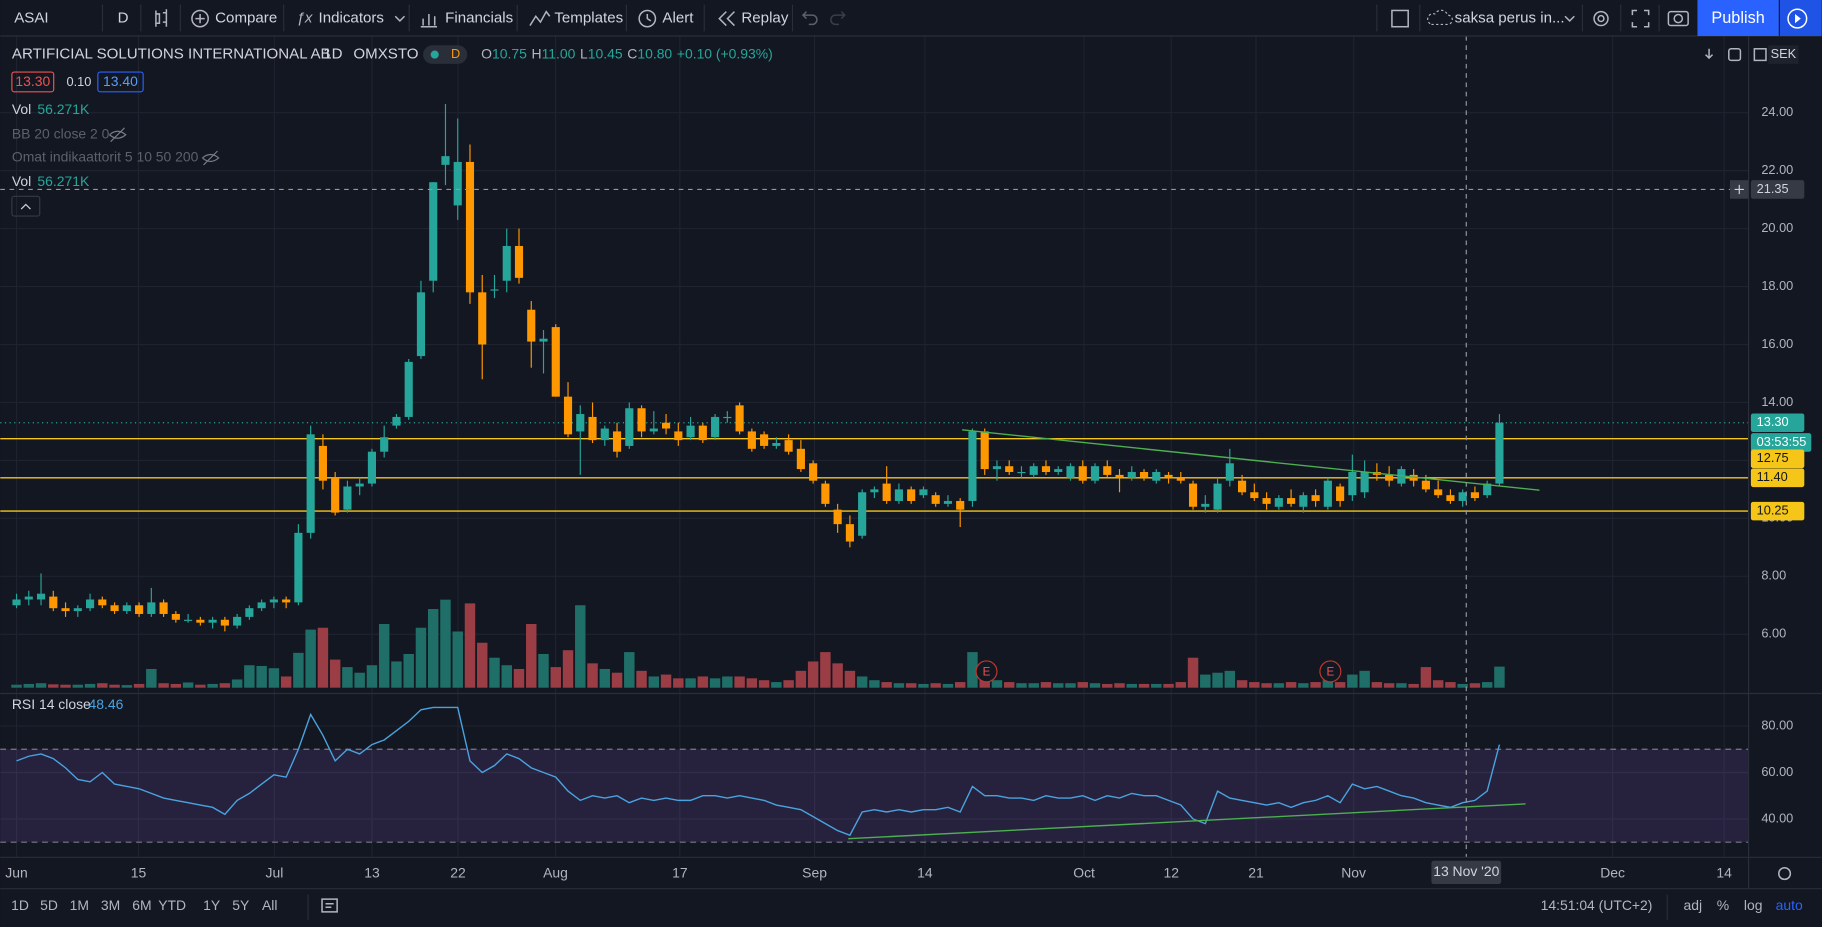 The height and width of the screenshot is (927, 1822). I want to click on replay-button: Replay, so click(764, 18).